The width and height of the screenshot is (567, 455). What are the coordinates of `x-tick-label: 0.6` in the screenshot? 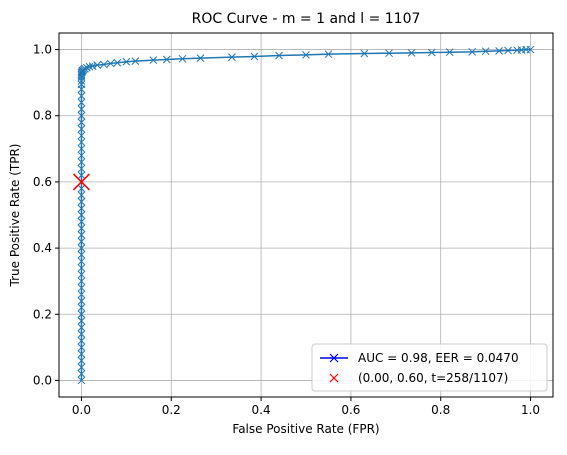 It's located at (350, 410).